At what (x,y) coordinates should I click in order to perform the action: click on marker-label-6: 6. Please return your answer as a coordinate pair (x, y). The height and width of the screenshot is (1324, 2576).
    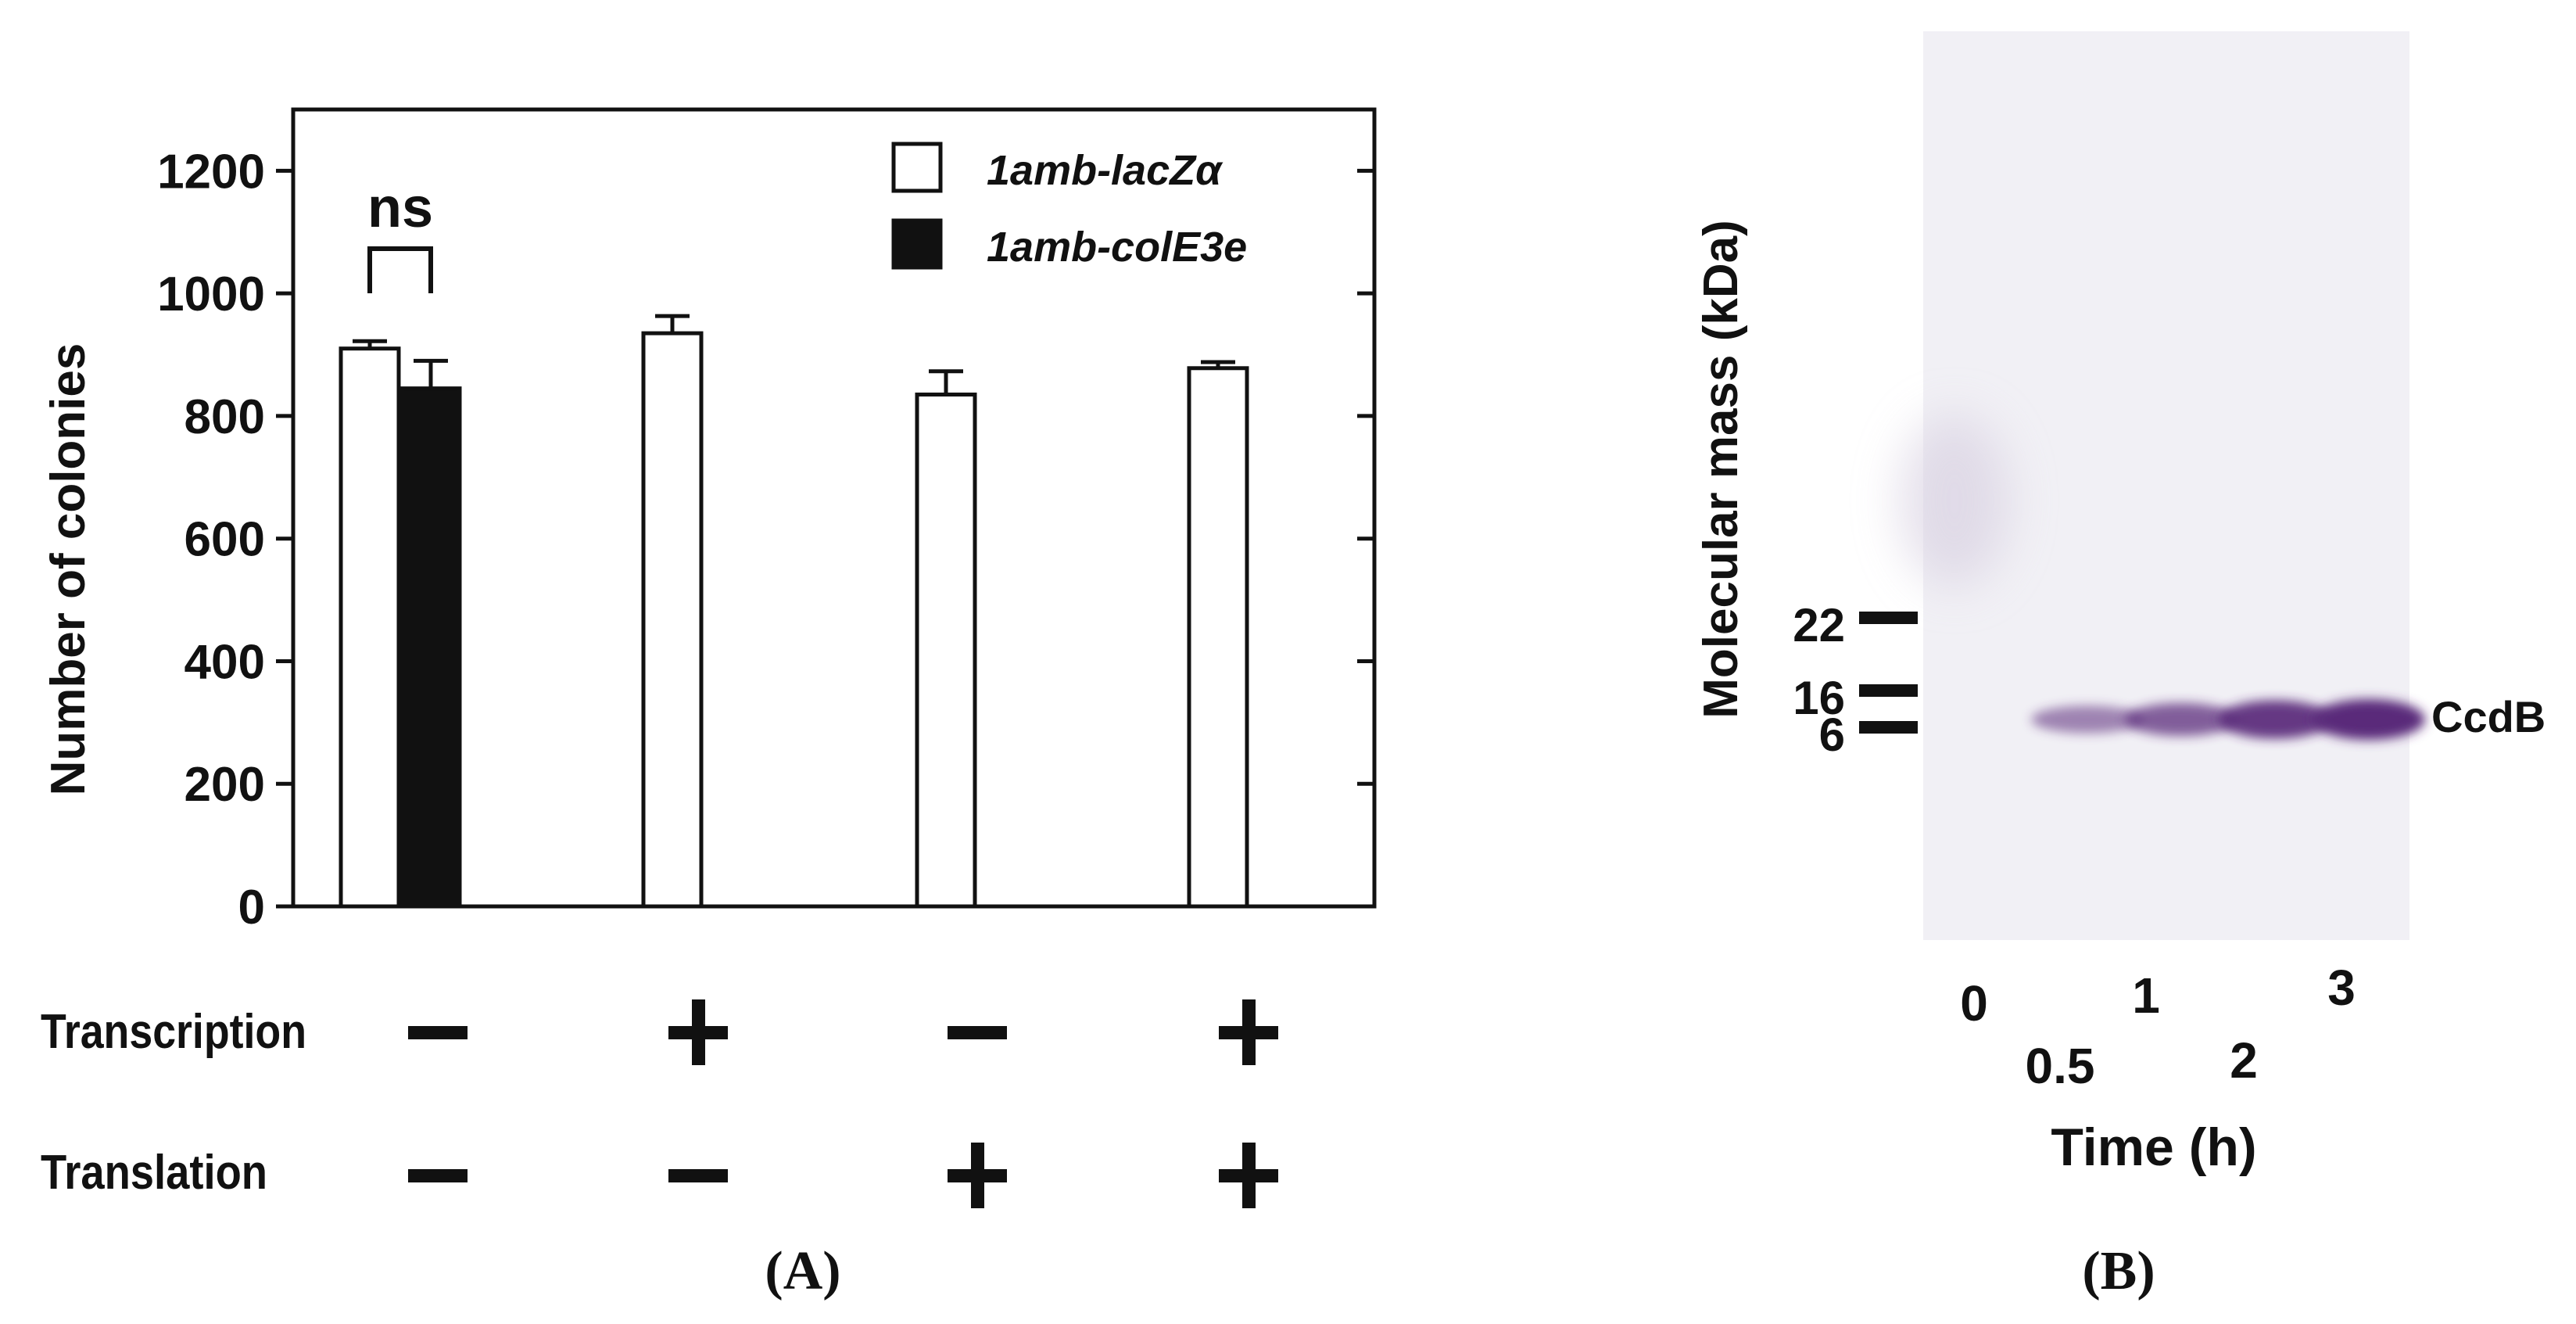
    Looking at the image, I should click on (1832, 735).